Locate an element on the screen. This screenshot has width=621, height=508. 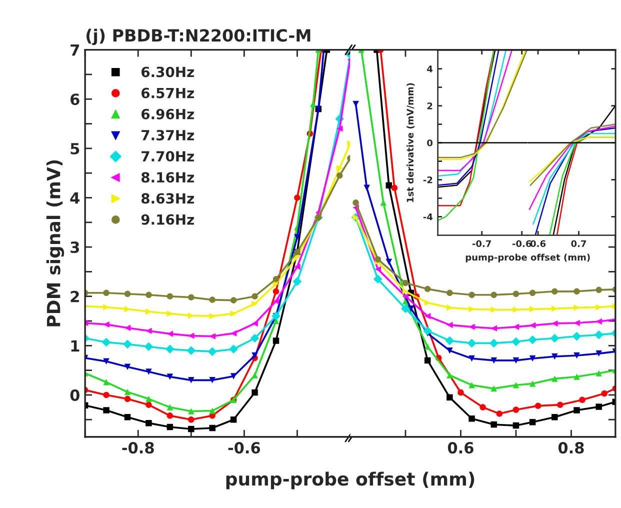
y-tick-label: 3 is located at coordinates (74, 247).